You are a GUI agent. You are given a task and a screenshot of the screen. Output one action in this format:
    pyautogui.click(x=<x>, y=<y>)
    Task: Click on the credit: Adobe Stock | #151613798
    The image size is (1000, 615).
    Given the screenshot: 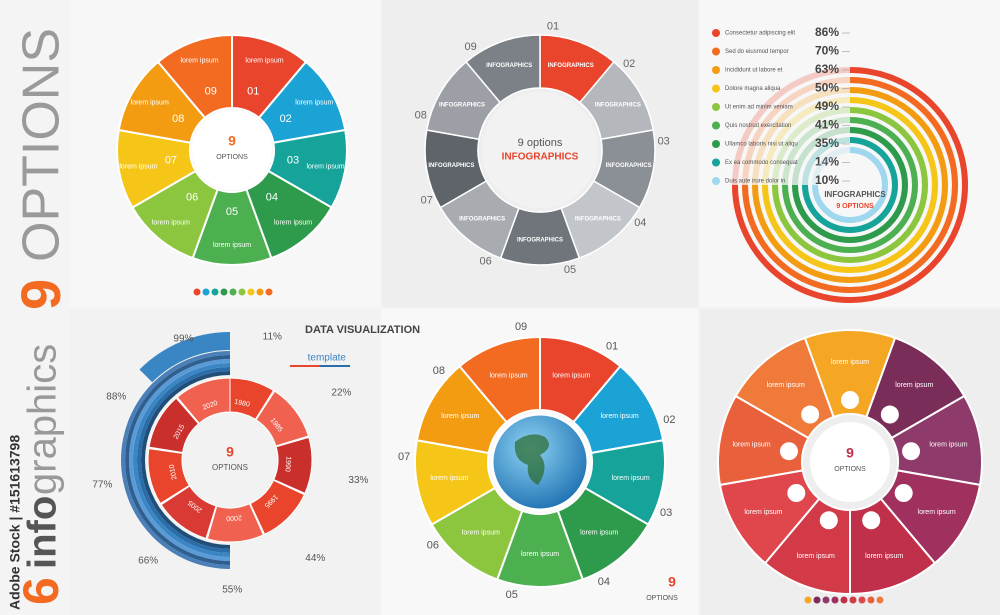 What is the action you would take?
    pyautogui.click(x=15, y=522)
    